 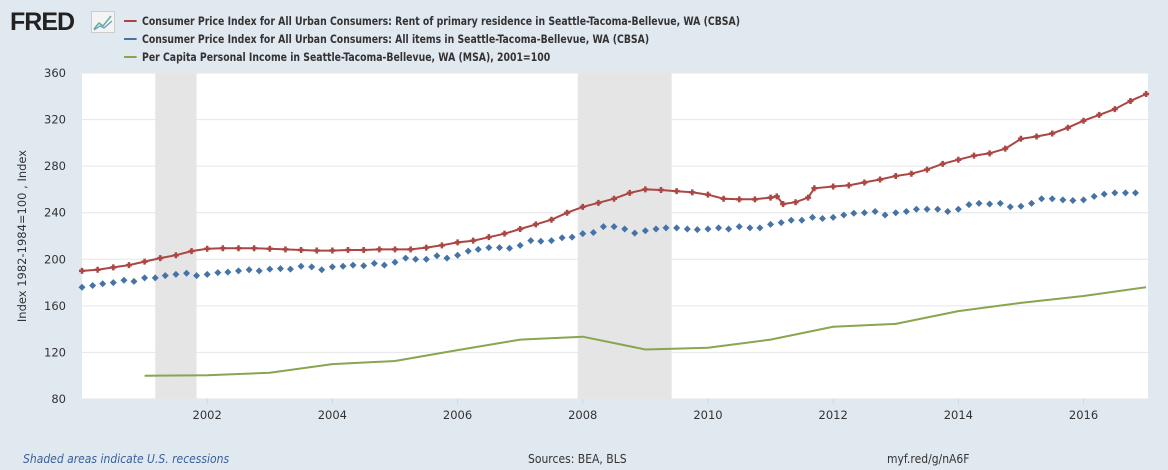 What do you see at coordinates (55, 73) in the screenshot?
I see `y-tick-label: 360` at bounding box center [55, 73].